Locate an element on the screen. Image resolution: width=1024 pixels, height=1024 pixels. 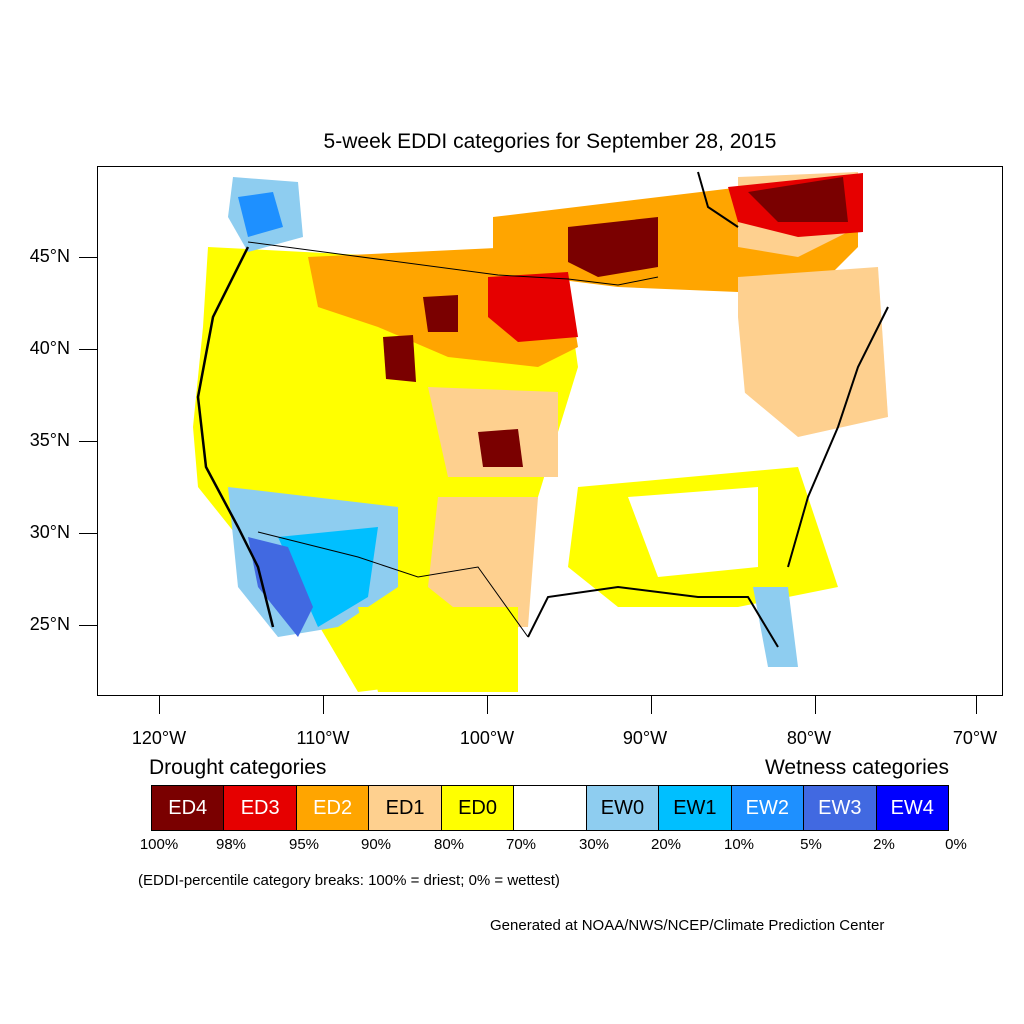
northeast-light-region is located at coordinates (813, 352).